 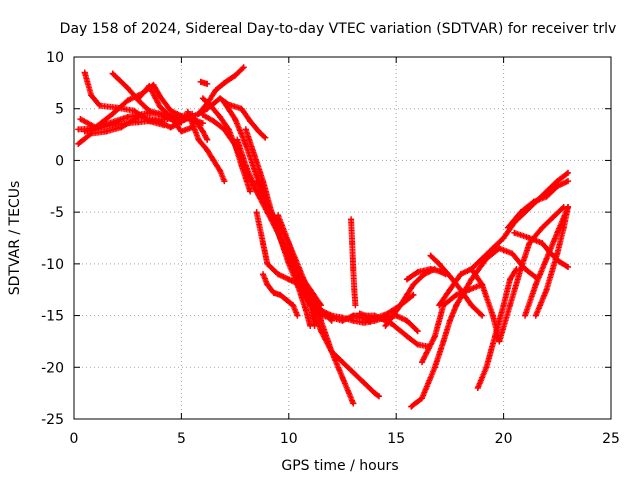 I want to click on x-tick-label: 20, so click(x=504, y=439).